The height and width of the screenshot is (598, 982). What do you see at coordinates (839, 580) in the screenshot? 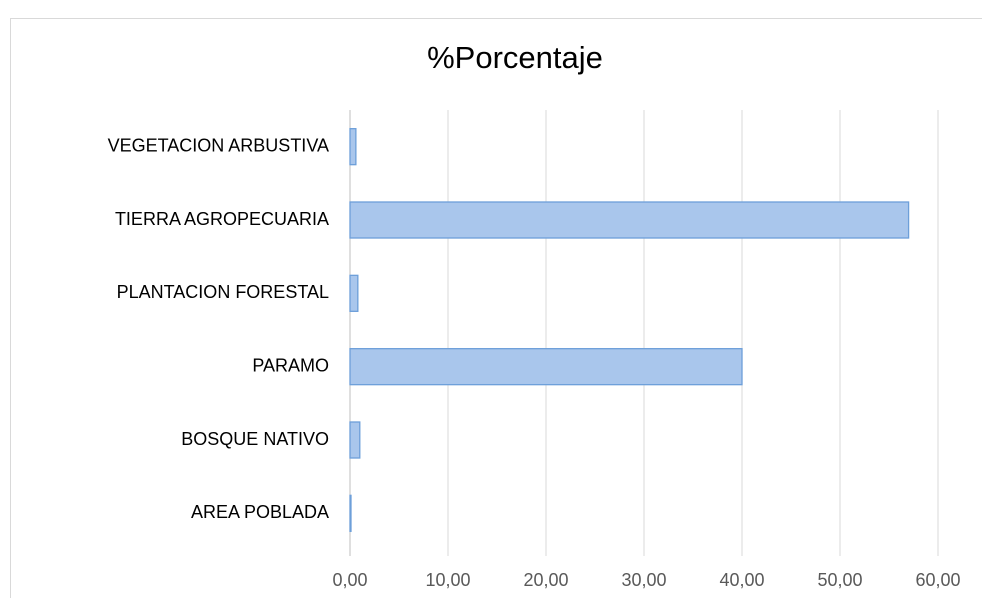
I see `x-tick-label: 50,00` at bounding box center [839, 580].